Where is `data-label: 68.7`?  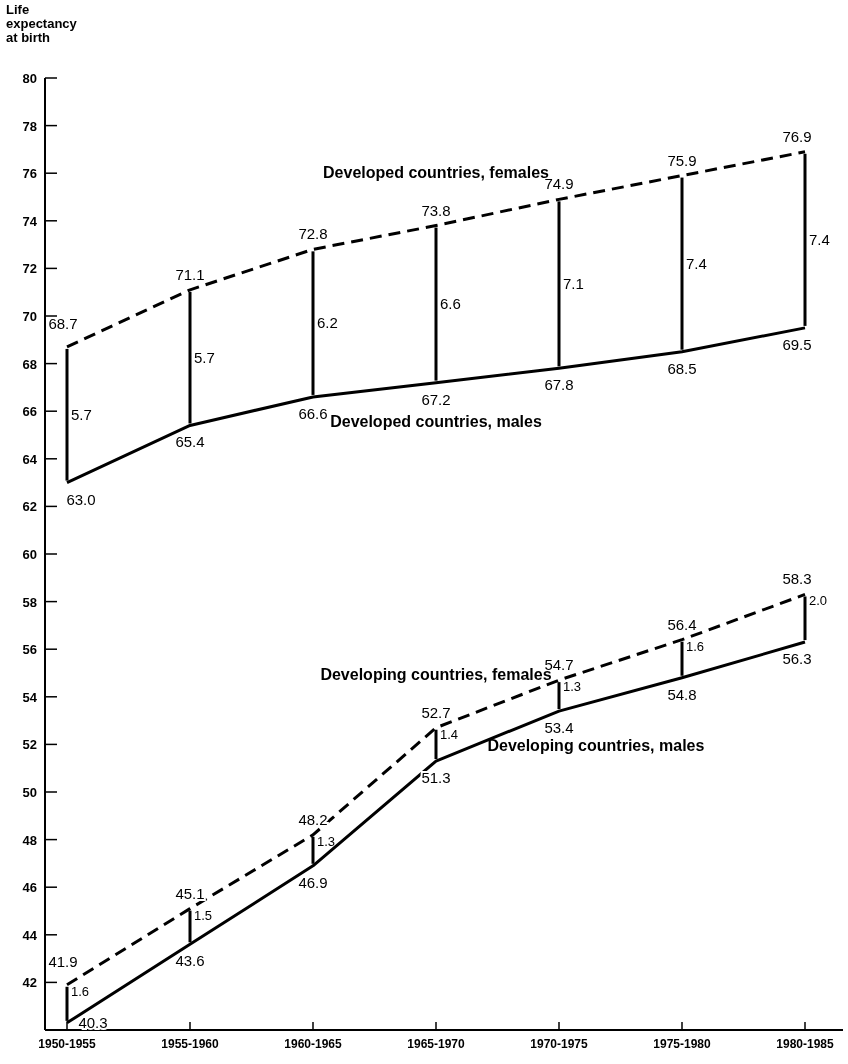 data-label: 68.7 is located at coordinates (63, 323).